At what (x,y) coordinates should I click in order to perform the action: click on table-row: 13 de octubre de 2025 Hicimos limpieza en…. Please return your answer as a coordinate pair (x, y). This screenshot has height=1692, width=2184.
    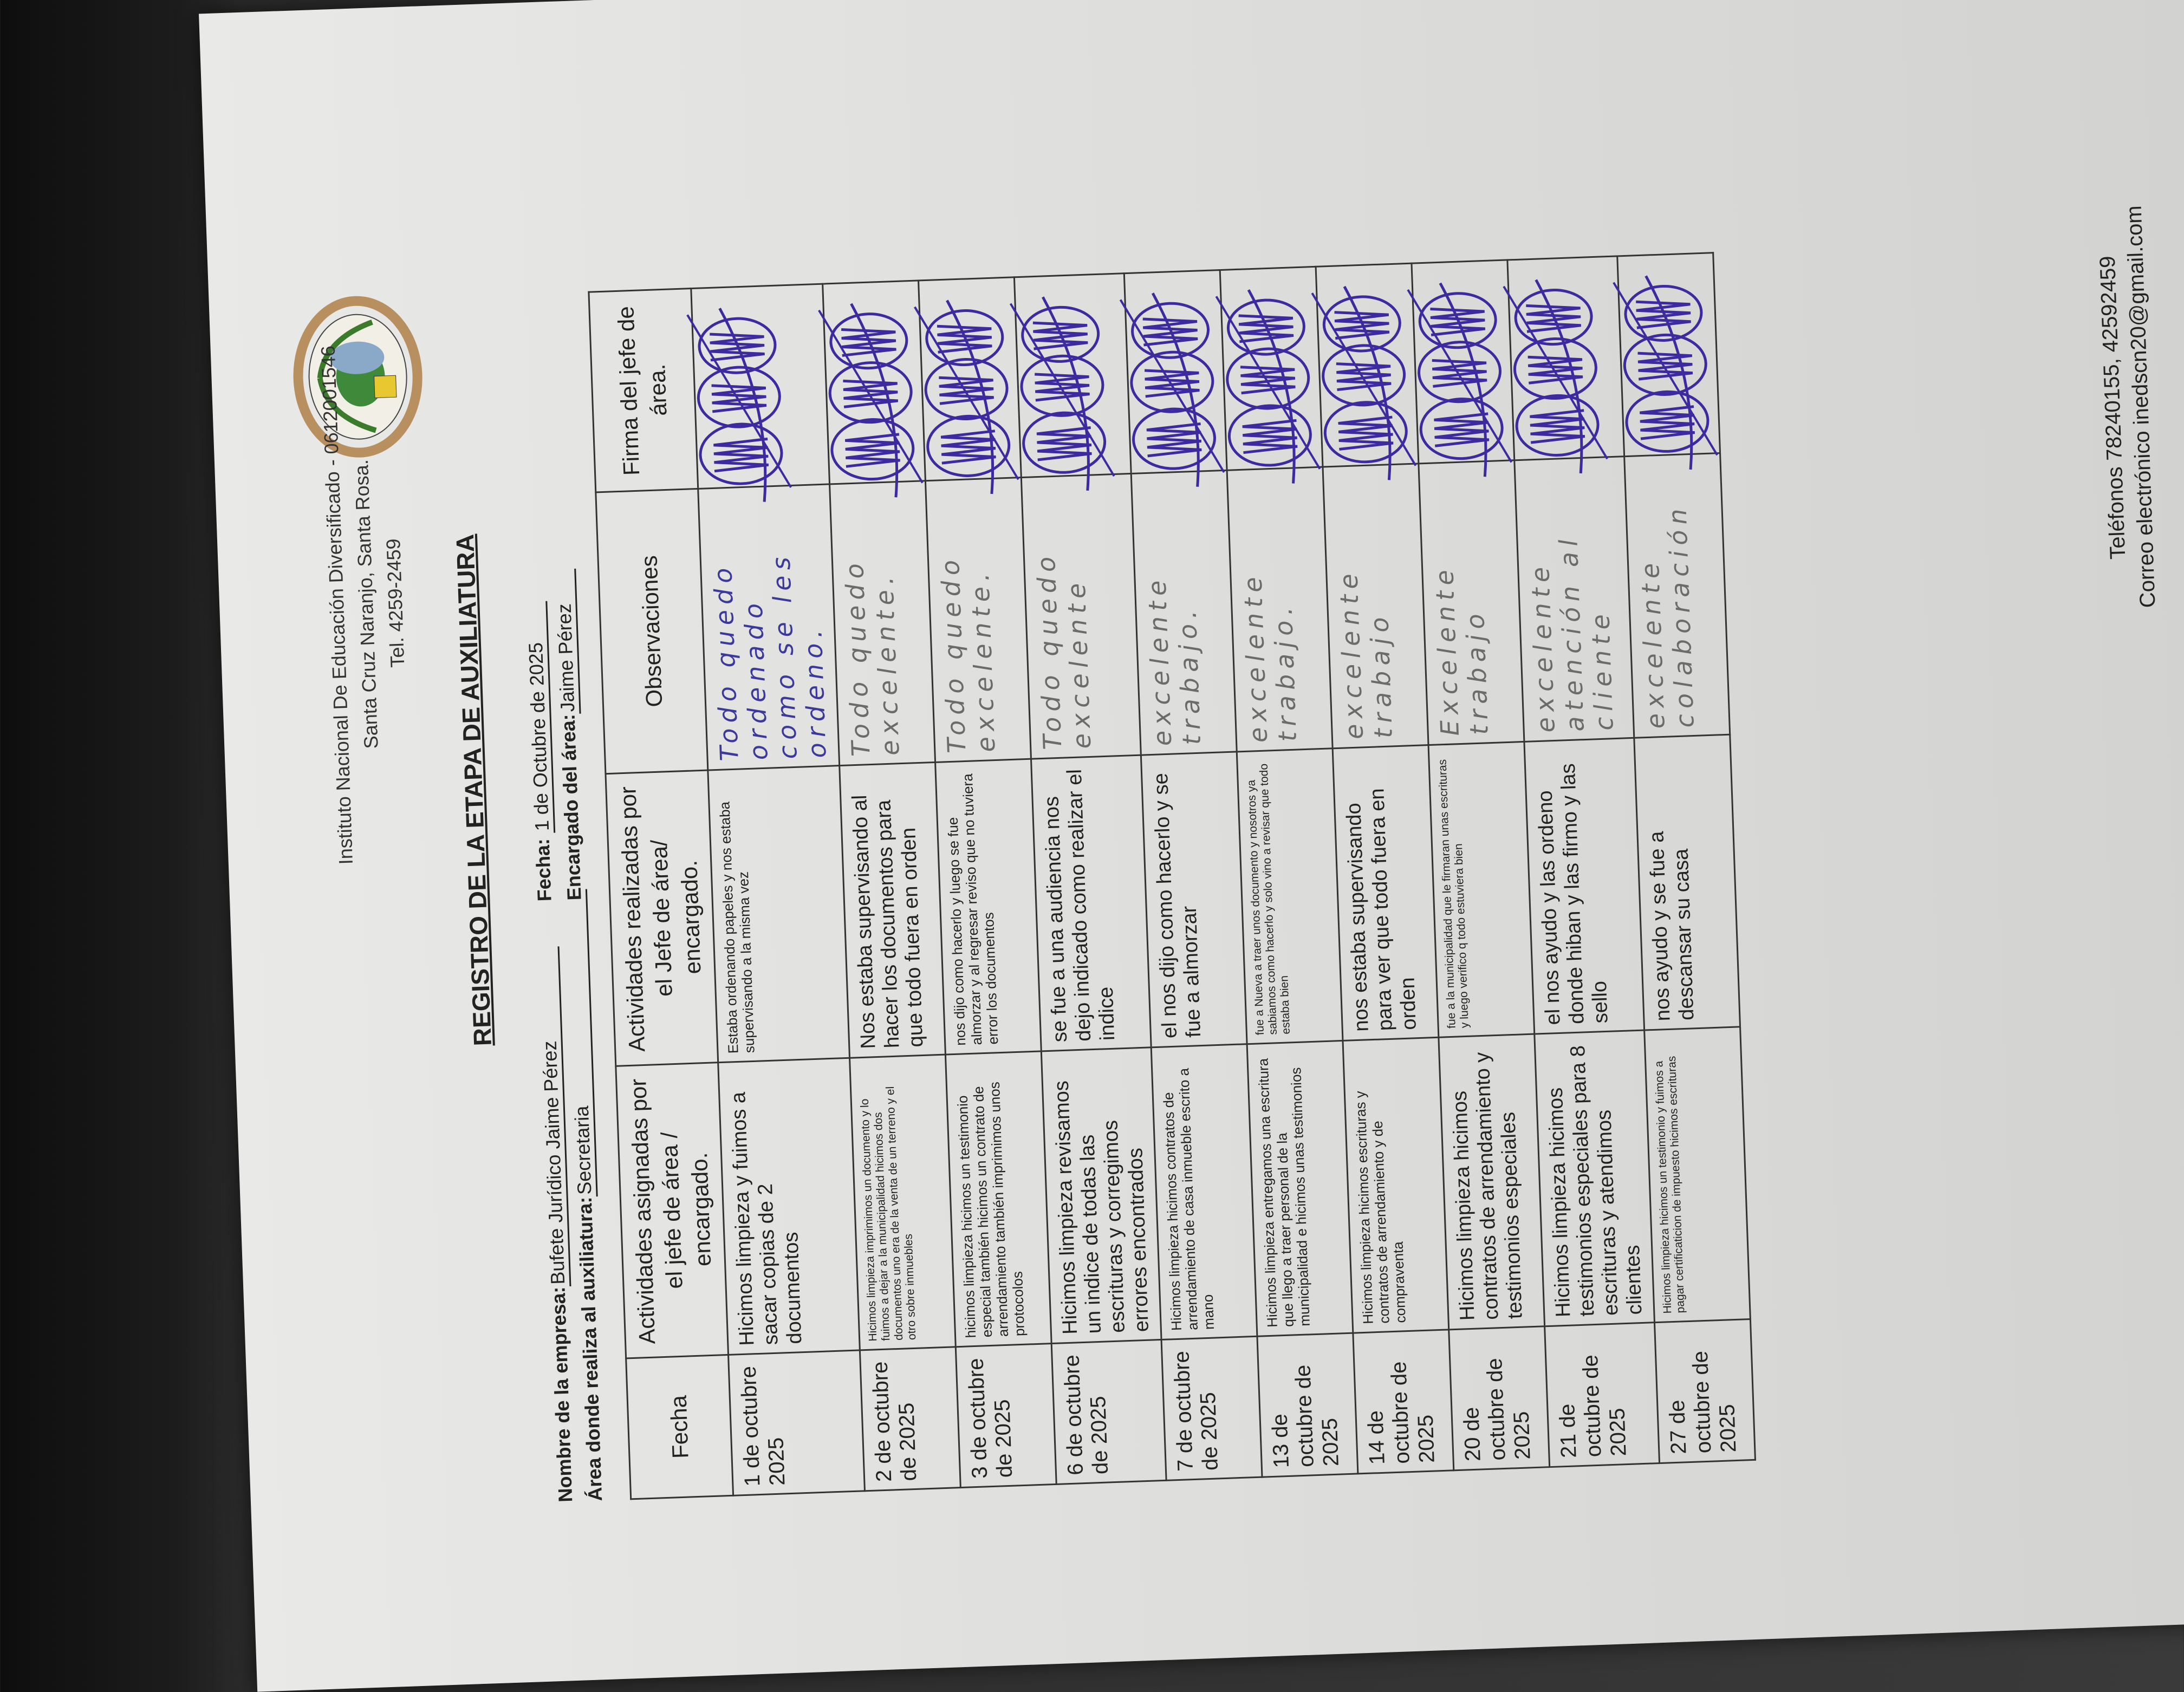
    Looking at the image, I should click on (1286, 872).